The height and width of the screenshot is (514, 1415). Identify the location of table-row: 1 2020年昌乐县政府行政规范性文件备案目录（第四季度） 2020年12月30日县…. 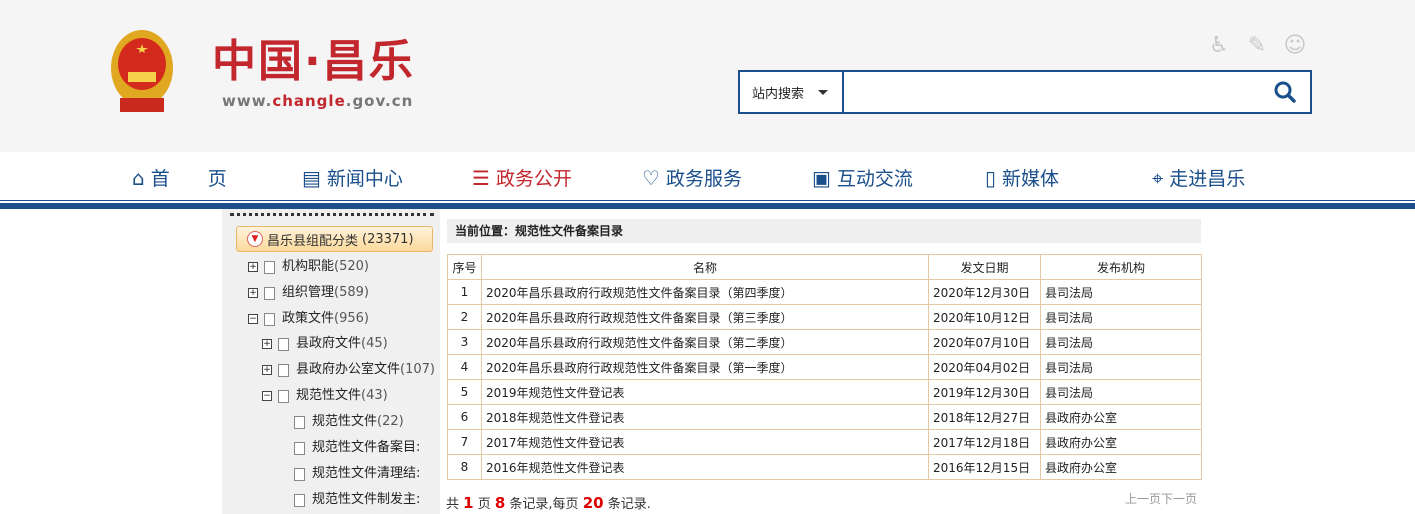
(824, 292).